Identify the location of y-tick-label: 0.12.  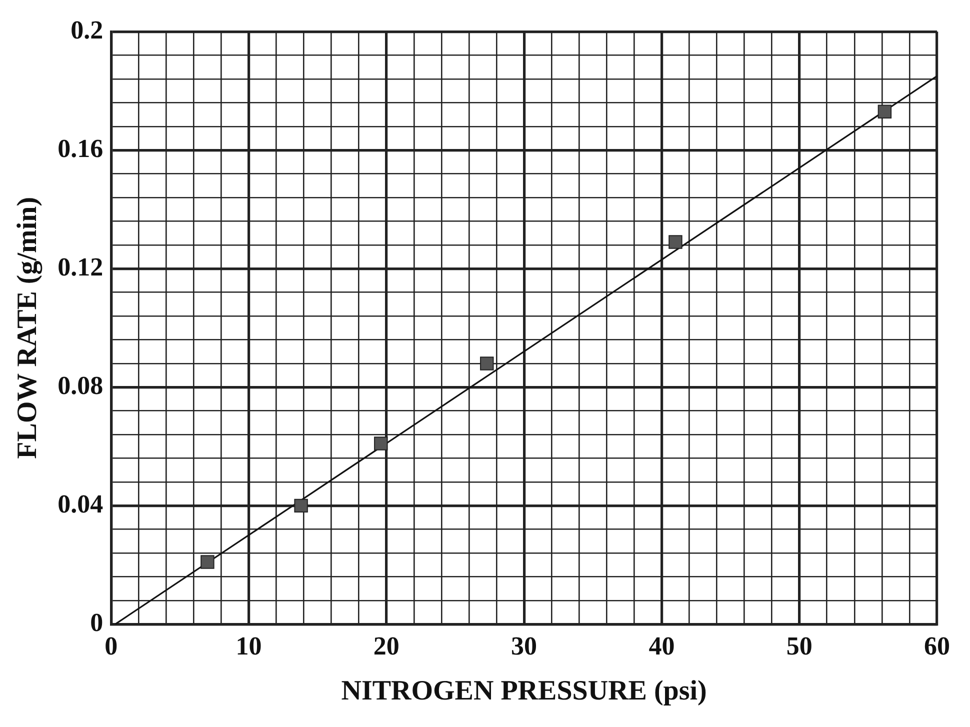
(81, 267).